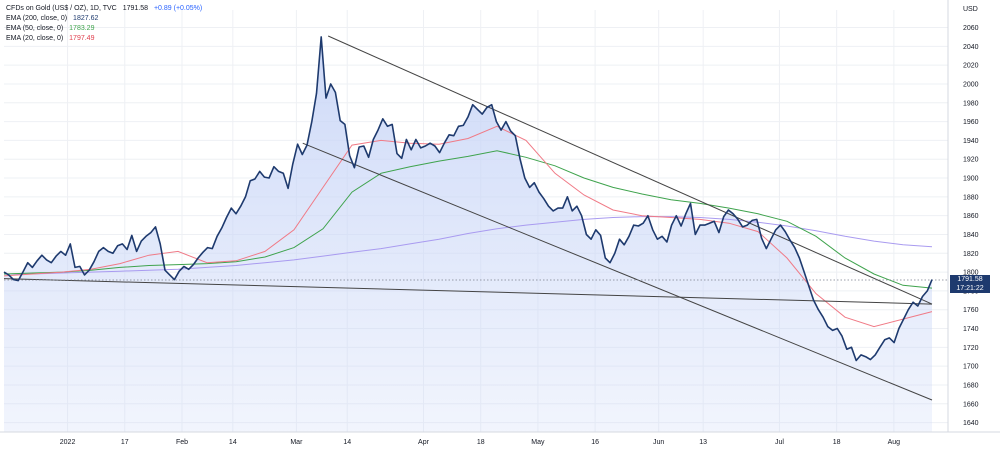 Image resolution: width=1000 pixels, height=453 pixels. I want to click on current-price: 1791.58, so click(135, 8).